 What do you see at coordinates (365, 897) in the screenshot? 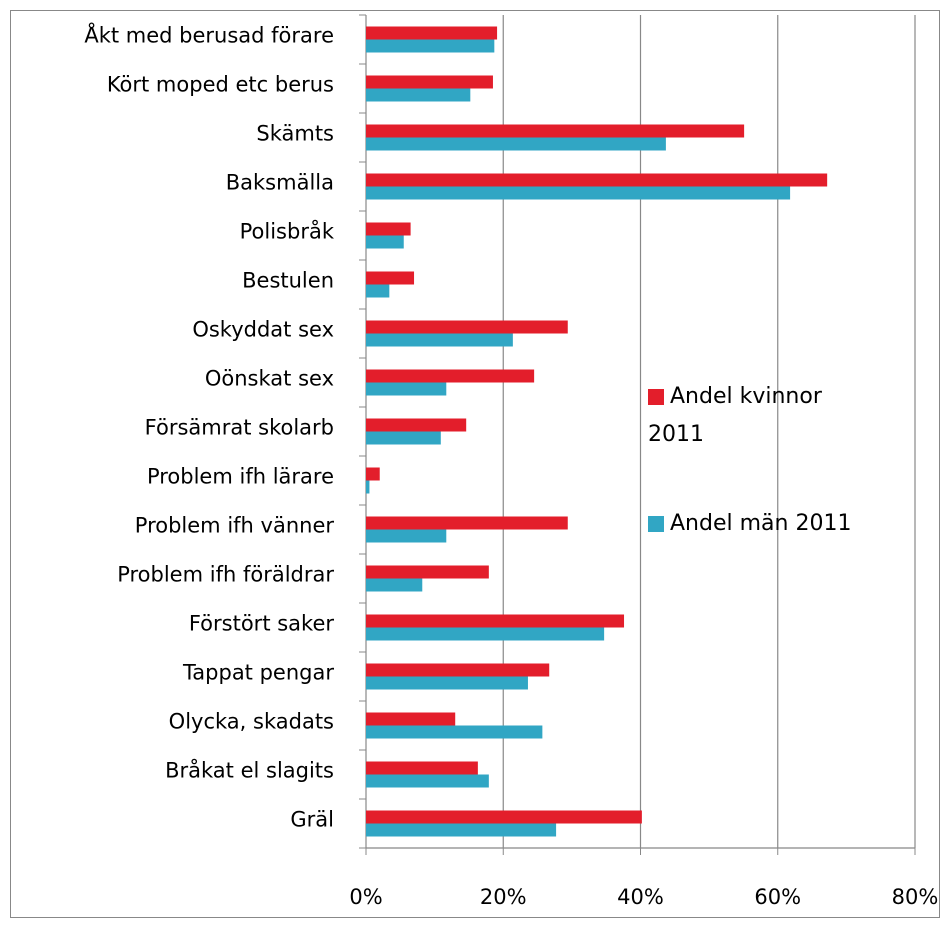
I see `x-tick-label: 0%` at bounding box center [365, 897].